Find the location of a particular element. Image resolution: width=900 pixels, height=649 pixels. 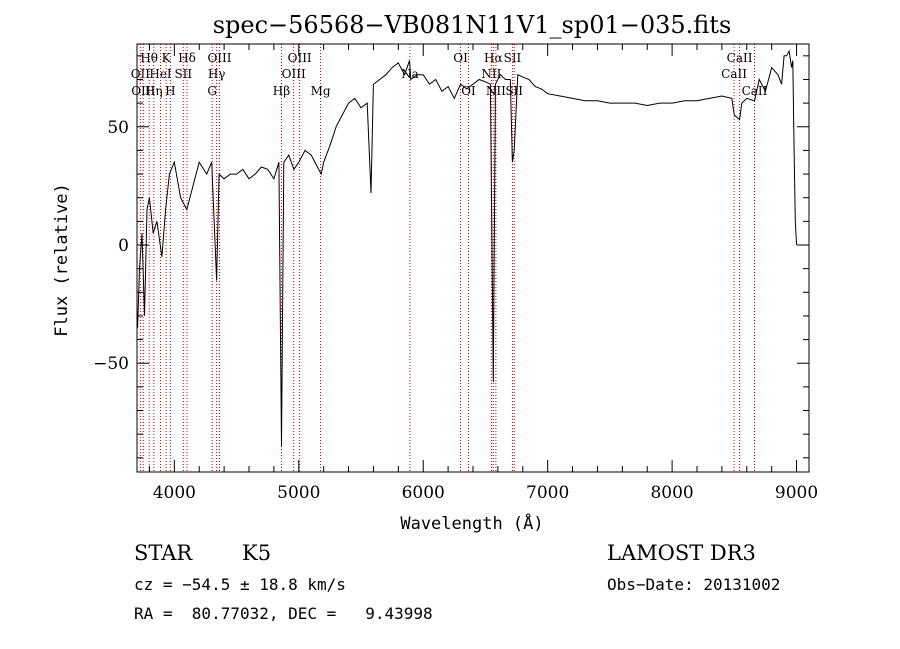

x-tick-label: 4000 is located at coordinates (174, 493).